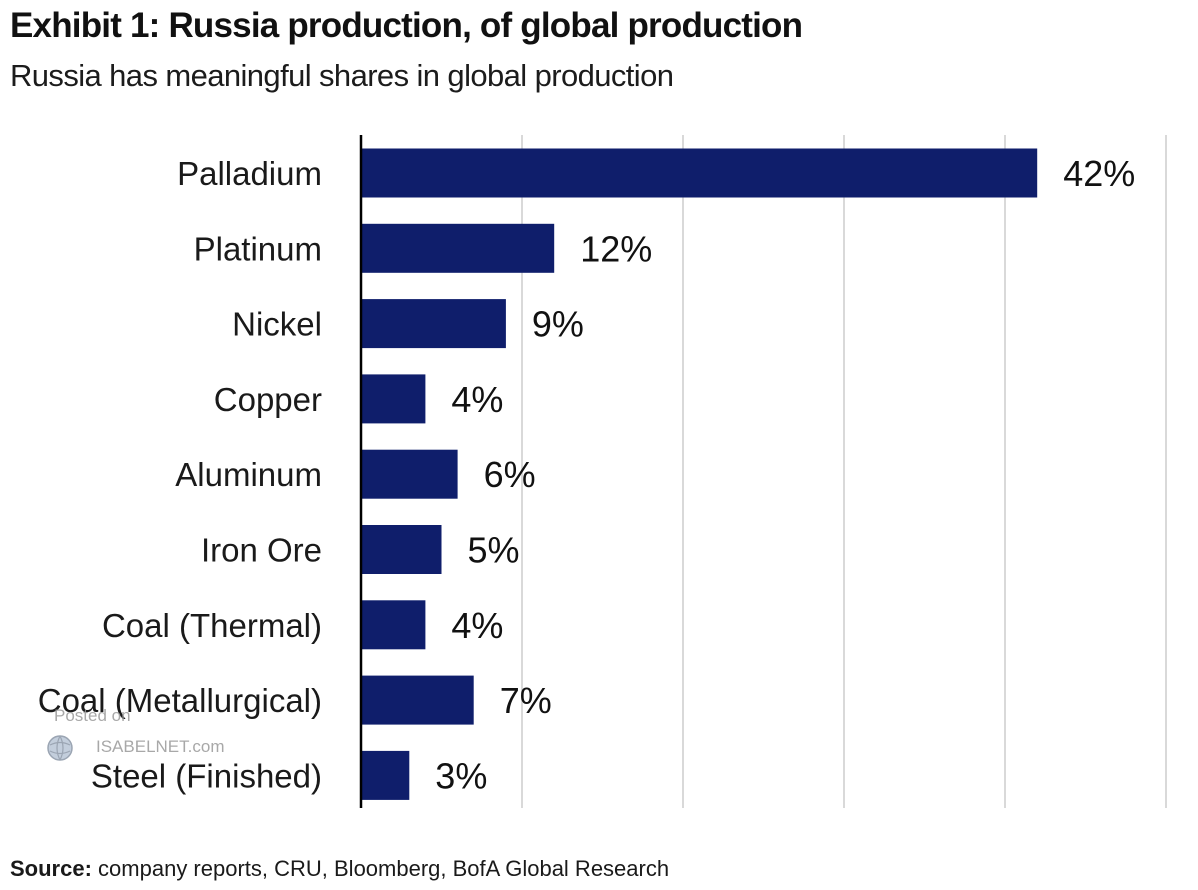 The width and height of the screenshot is (1198, 890). What do you see at coordinates (510, 474) in the screenshot?
I see `data-label: 6%` at bounding box center [510, 474].